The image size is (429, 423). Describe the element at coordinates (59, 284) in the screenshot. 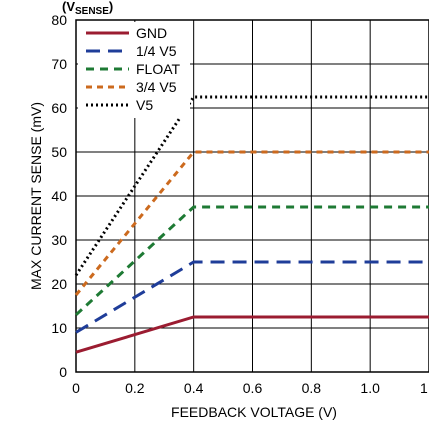

I see `y-tick-label: 20` at that location.